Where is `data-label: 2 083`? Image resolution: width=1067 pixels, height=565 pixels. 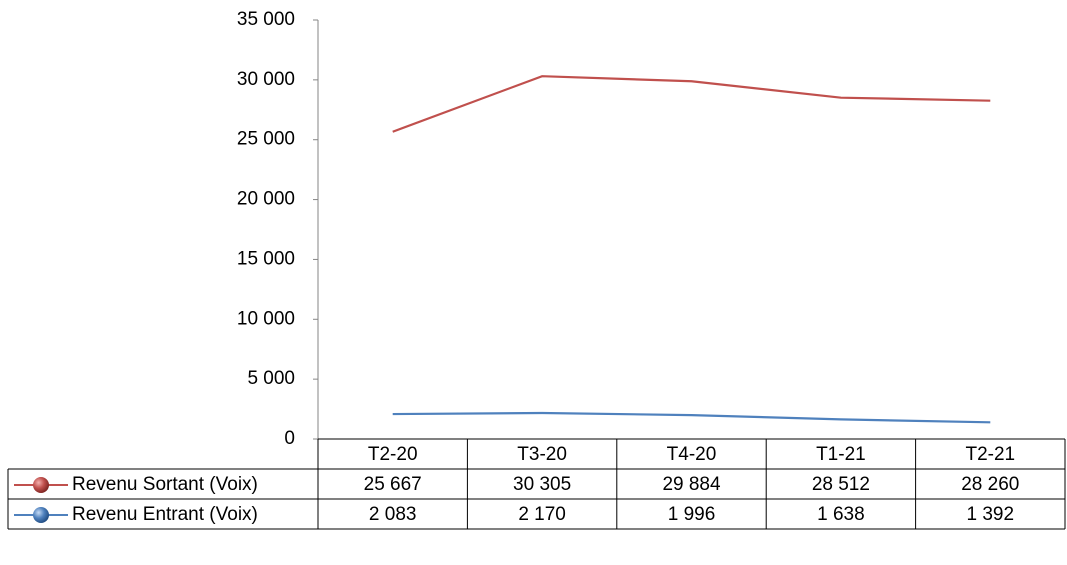
data-label: 2 083 is located at coordinates (393, 514).